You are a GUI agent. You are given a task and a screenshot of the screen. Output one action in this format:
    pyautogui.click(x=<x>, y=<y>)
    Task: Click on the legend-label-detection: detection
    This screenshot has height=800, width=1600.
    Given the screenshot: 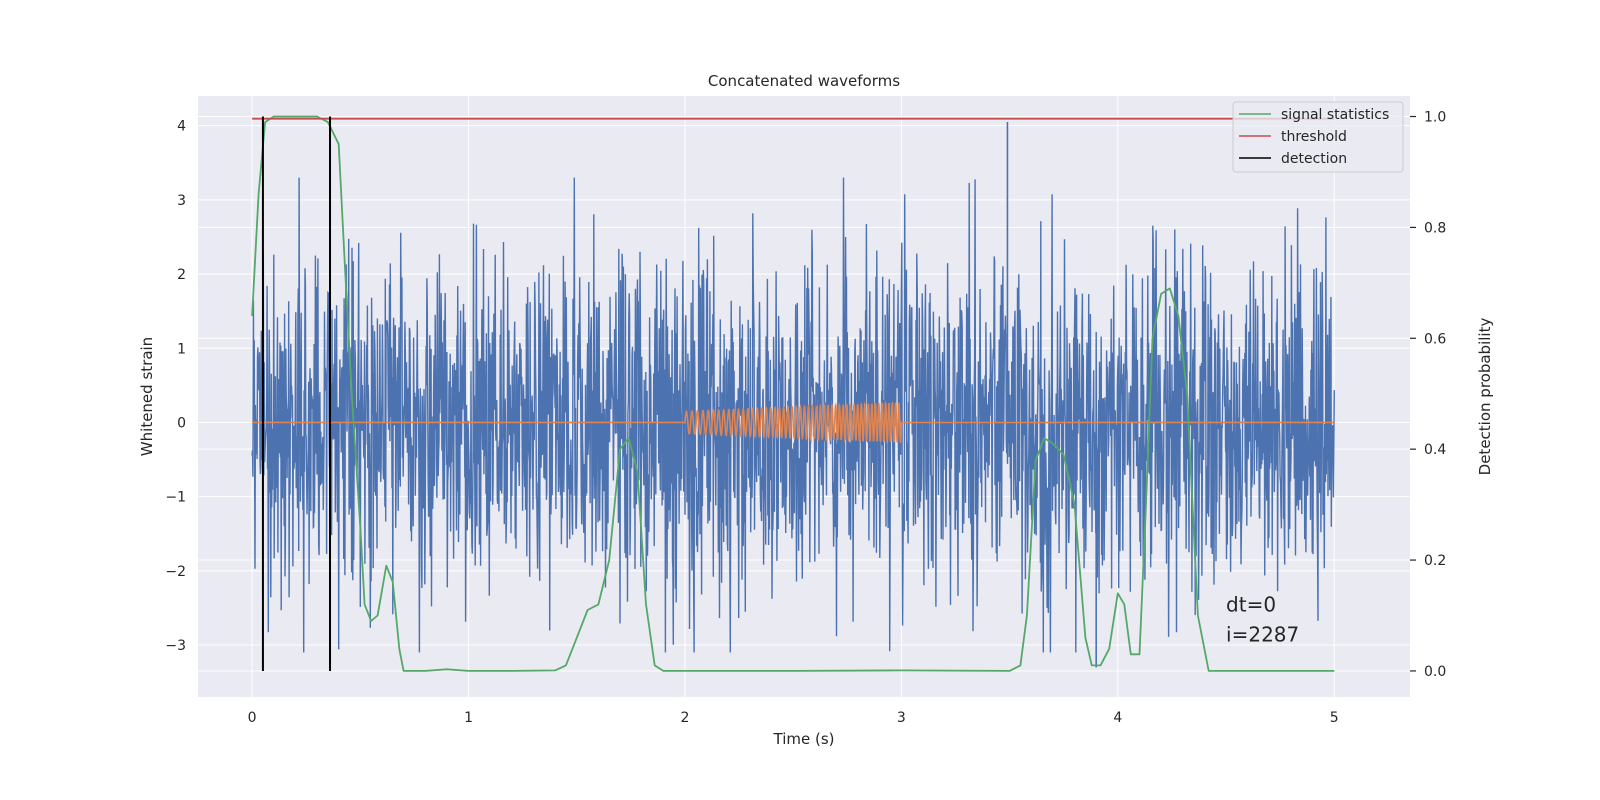 What is the action you would take?
    pyautogui.click(x=1314, y=159)
    